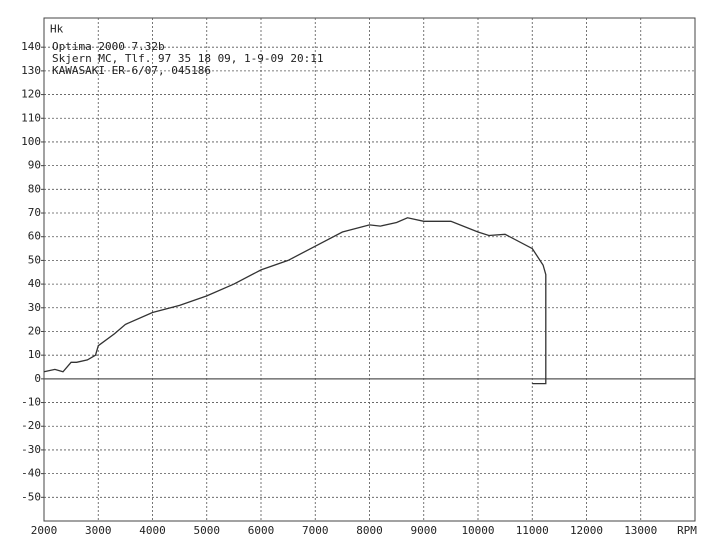 This screenshot has height=553, width=728. I want to click on y-tick-label: -10, so click(31, 402).